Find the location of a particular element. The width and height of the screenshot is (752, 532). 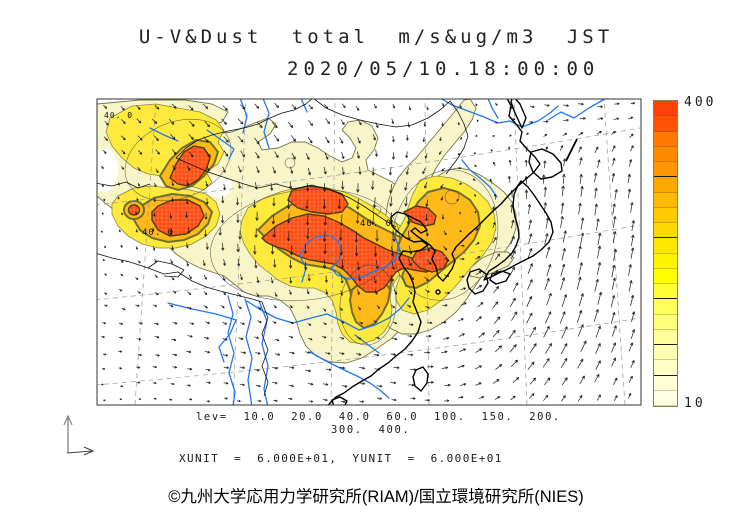

contour-labels: 40. 0 40. 0 40. 0 is located at coordinates (248, 174).